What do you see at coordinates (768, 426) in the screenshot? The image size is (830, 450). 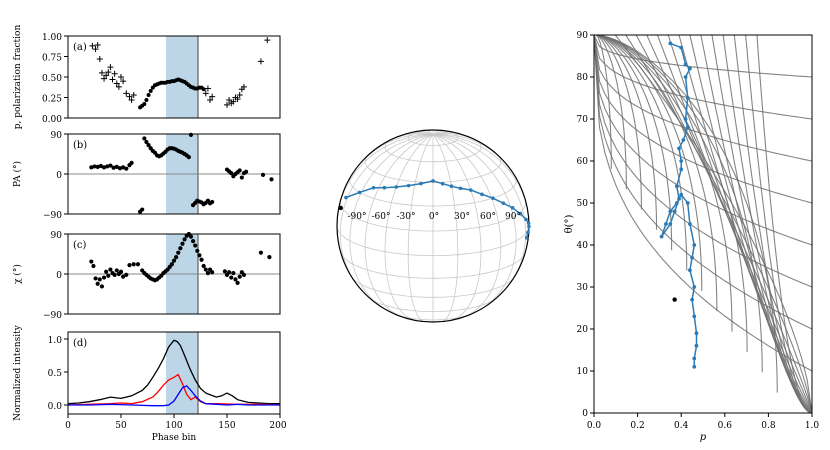 I see `x-tick-label: 0.8` at bounding box center [768, 426].